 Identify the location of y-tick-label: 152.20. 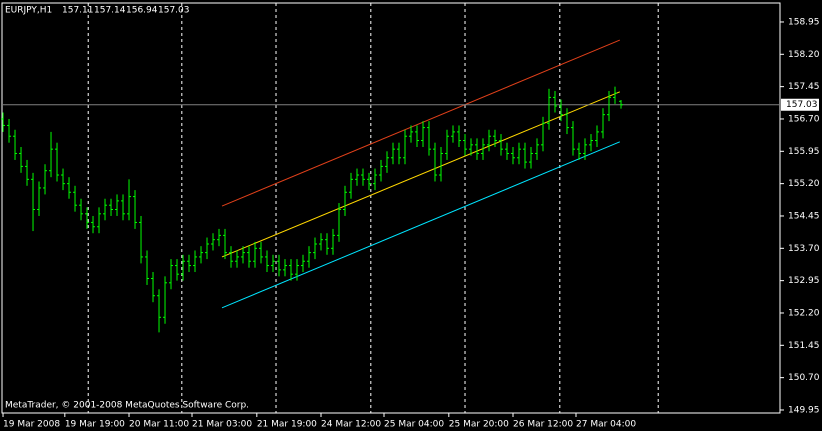
(804, 313).